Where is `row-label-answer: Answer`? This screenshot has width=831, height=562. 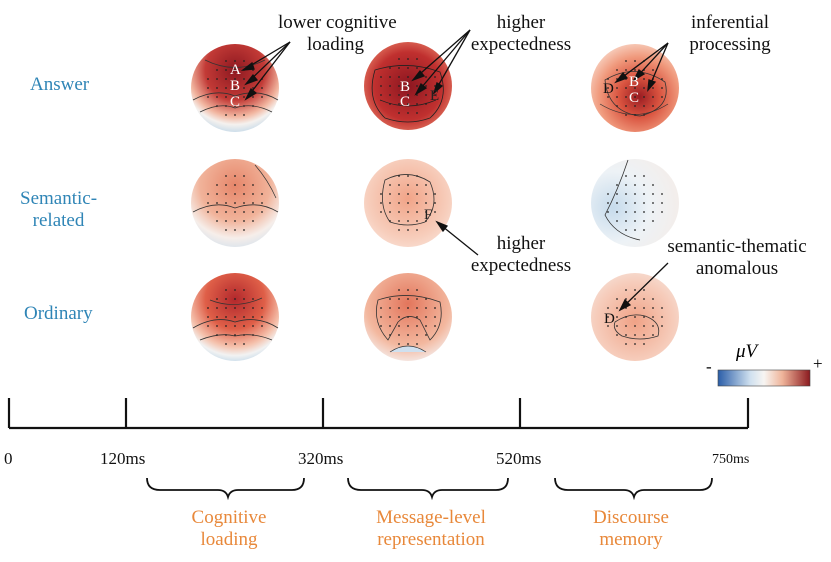 row-label-answer: Answer is located at coordinates (60, 84).